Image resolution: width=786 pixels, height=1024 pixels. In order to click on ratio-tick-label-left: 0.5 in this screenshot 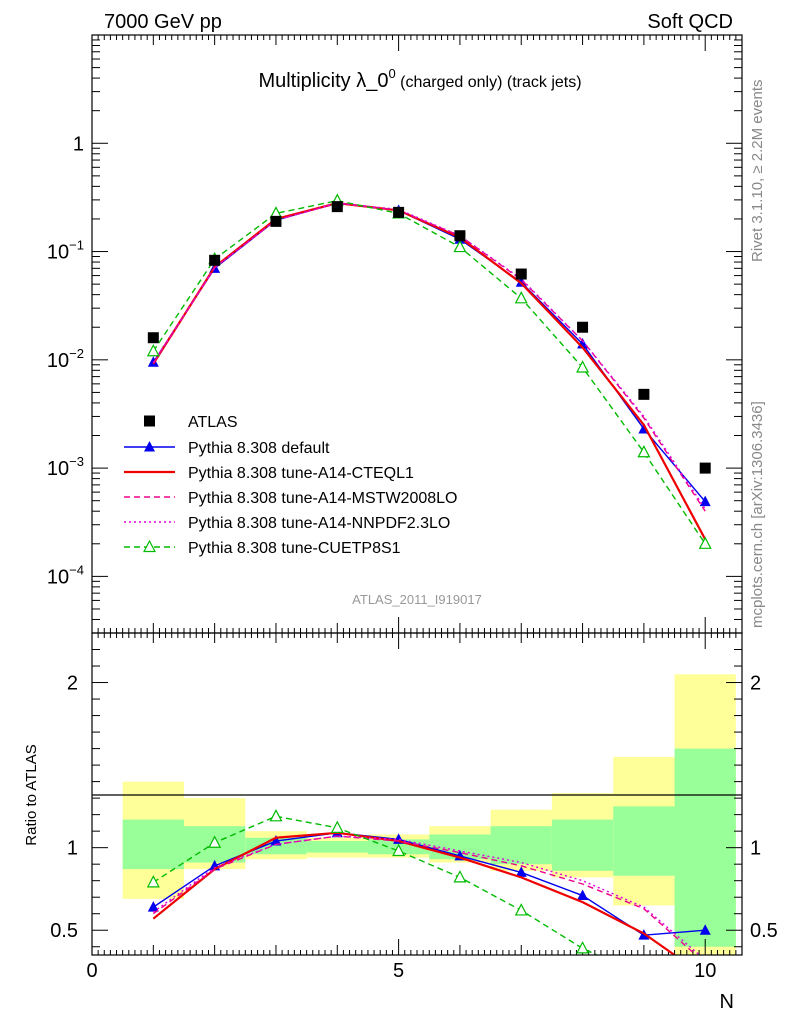, I will do `click(64, 931)`.